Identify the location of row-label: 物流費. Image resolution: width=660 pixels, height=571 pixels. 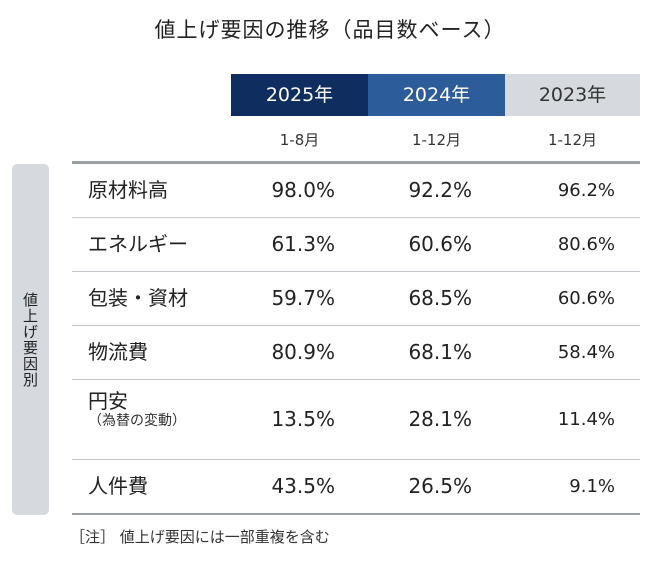
(118, 352).